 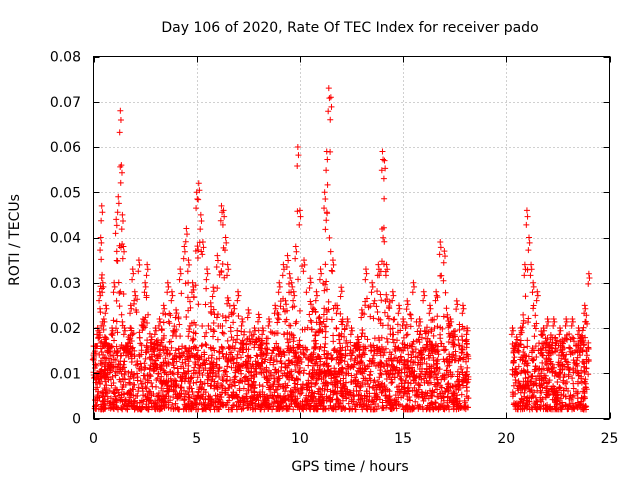 I want to click on y-tick-label: 0.08, so click(x=65, y=58).